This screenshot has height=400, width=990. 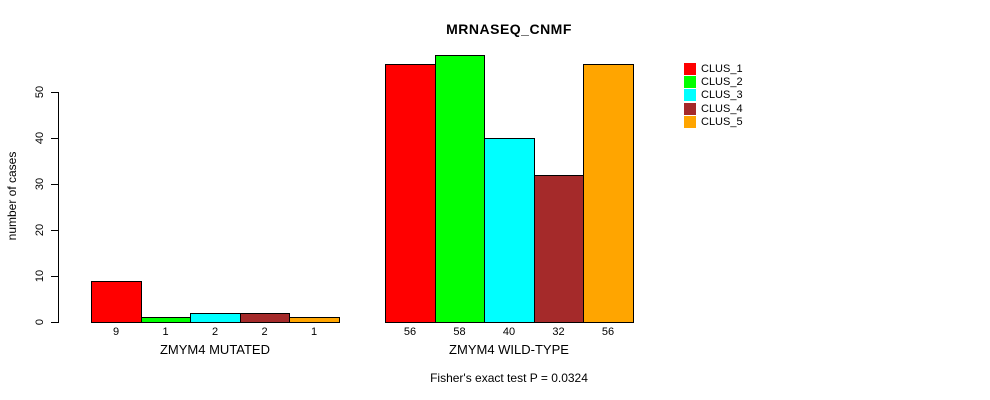 I want to click on legend-item-clus_1: CLUS_1, so click(x=713, y=68).